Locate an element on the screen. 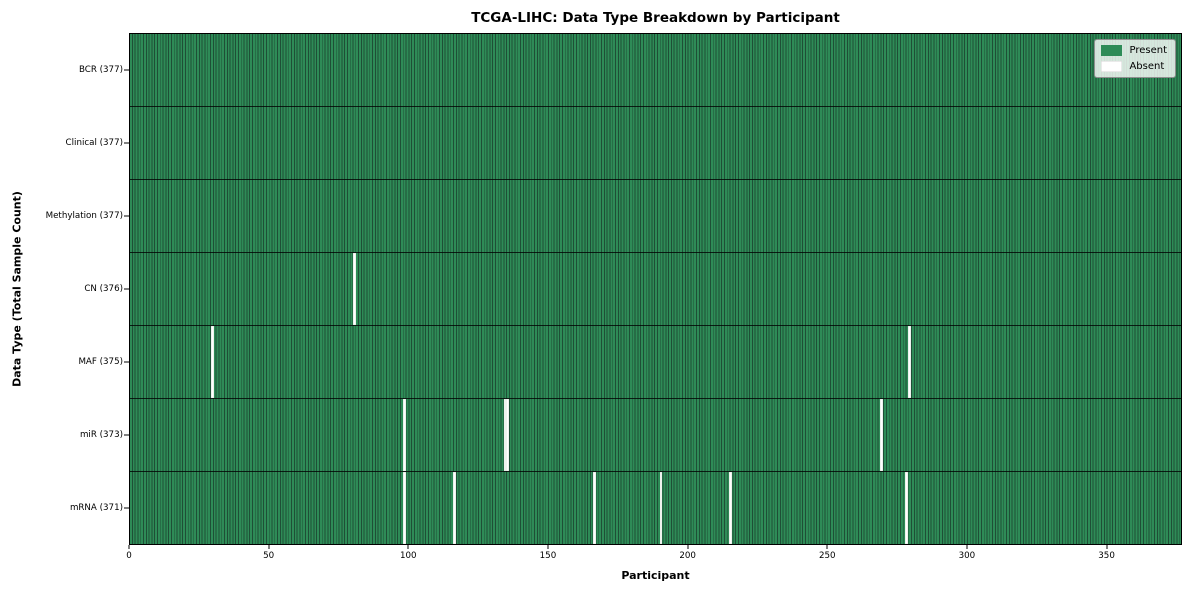  y-tick-marks is located at coordinates (126, 289).